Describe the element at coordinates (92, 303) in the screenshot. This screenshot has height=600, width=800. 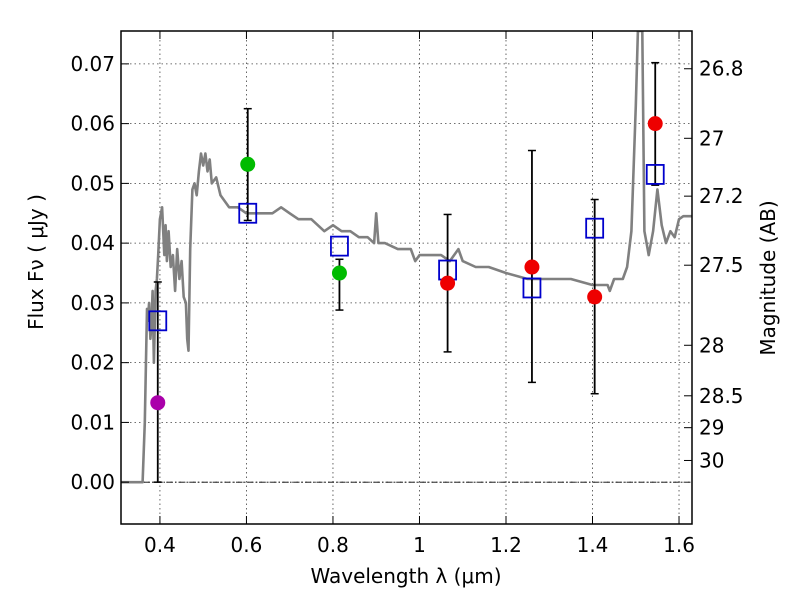
I see `y-tick-label: 0.03` at that location.